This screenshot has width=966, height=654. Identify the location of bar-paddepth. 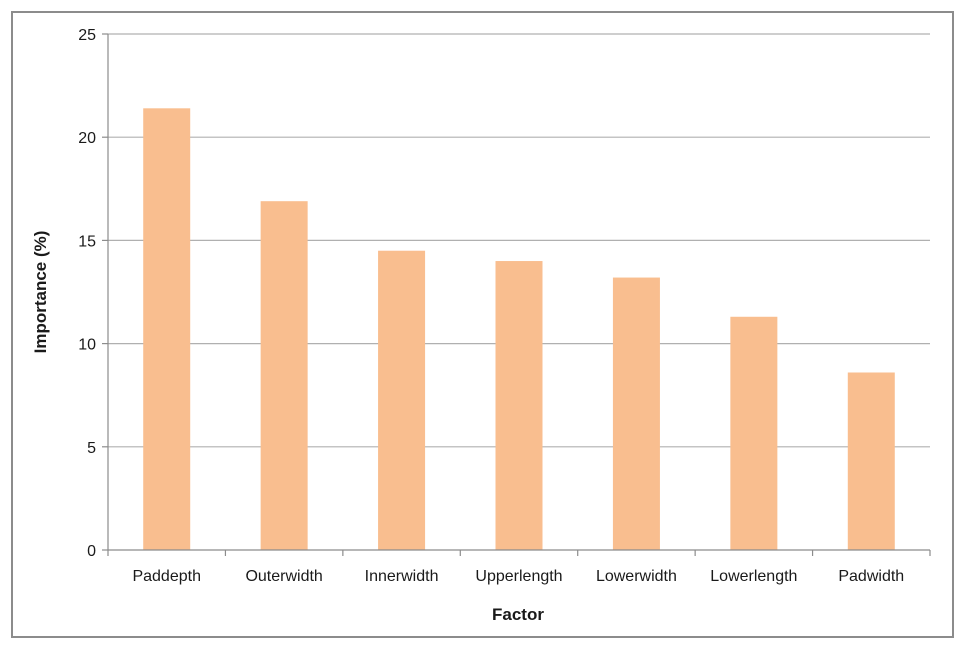
(167, 329).